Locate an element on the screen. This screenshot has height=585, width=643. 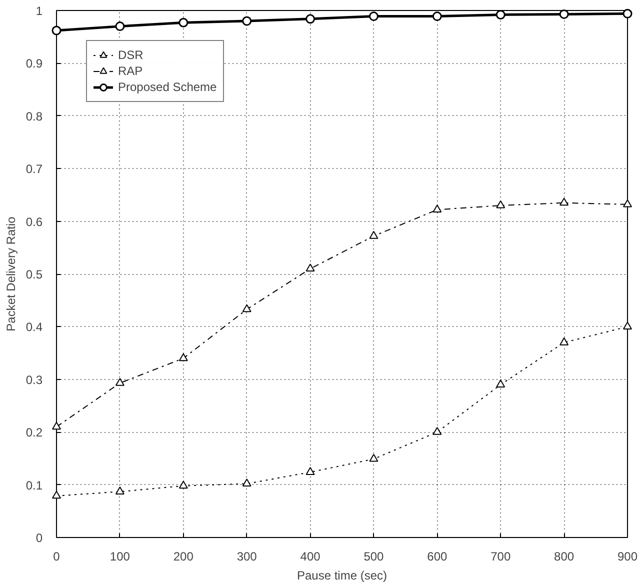
x-tick-label: 0 is located at coordinates (56, 557).